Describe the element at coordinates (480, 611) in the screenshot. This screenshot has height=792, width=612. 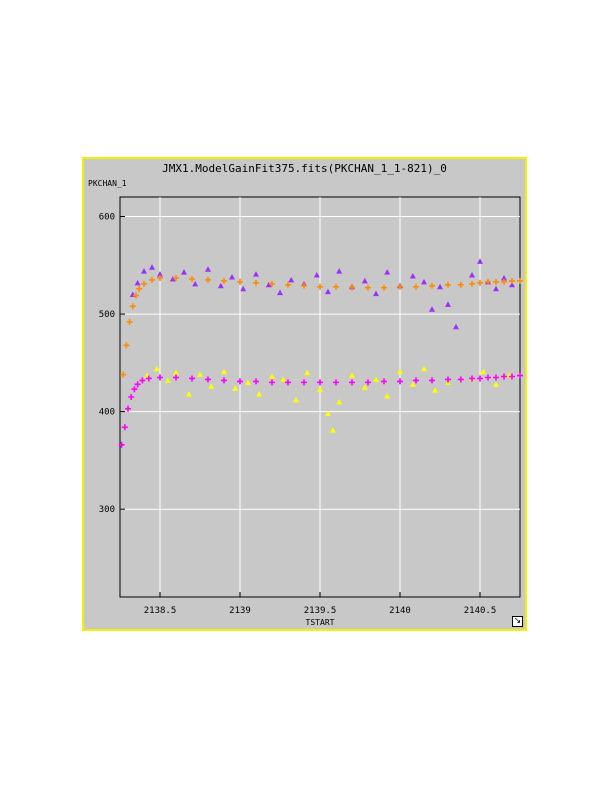
I see `x-tick-label: 2140.5` at that location.